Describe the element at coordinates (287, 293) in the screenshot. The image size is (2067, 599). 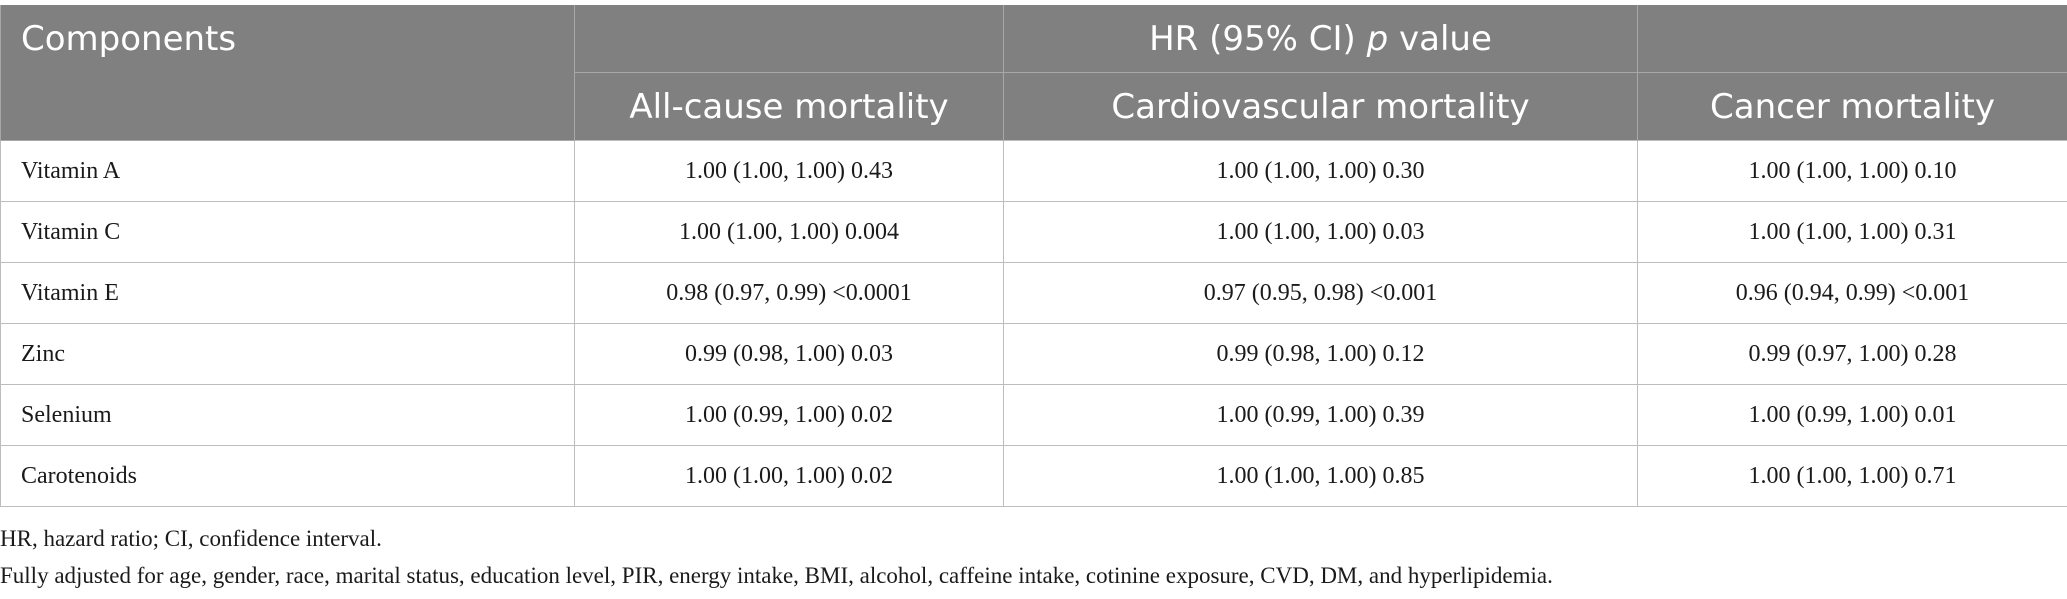
I see `row-label: Vitamin E` at that location.